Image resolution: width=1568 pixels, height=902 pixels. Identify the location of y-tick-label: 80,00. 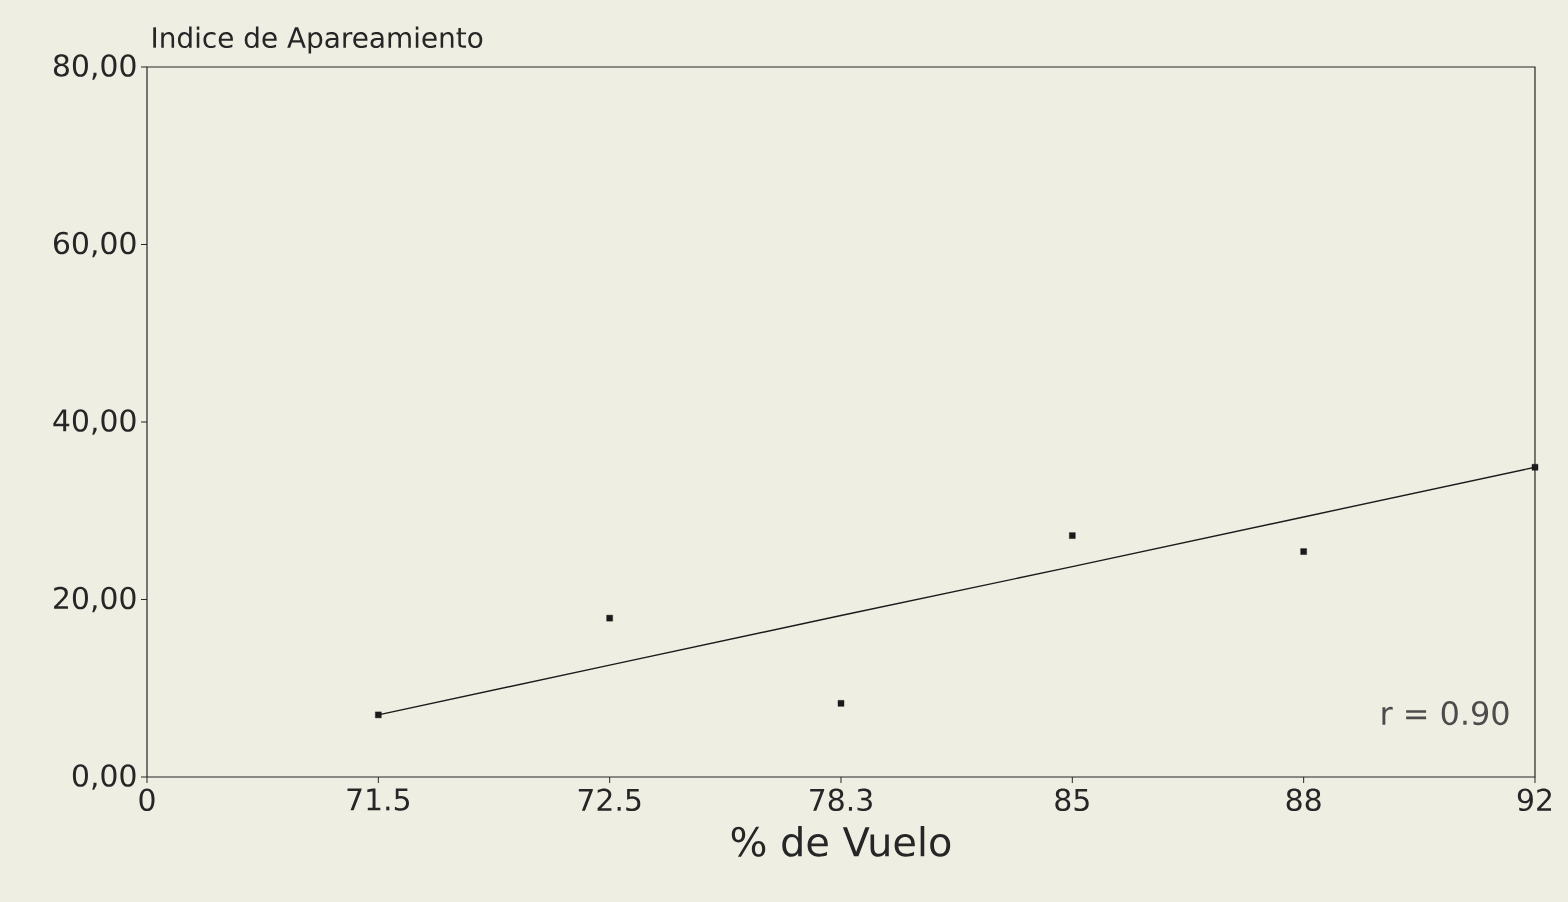
(94, 67).